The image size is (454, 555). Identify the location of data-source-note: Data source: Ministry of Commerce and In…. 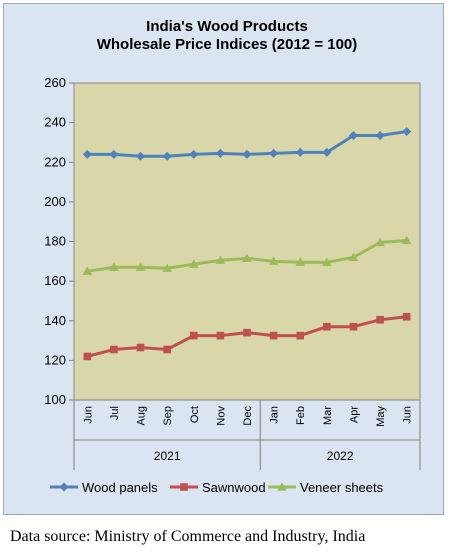
(188, 536).